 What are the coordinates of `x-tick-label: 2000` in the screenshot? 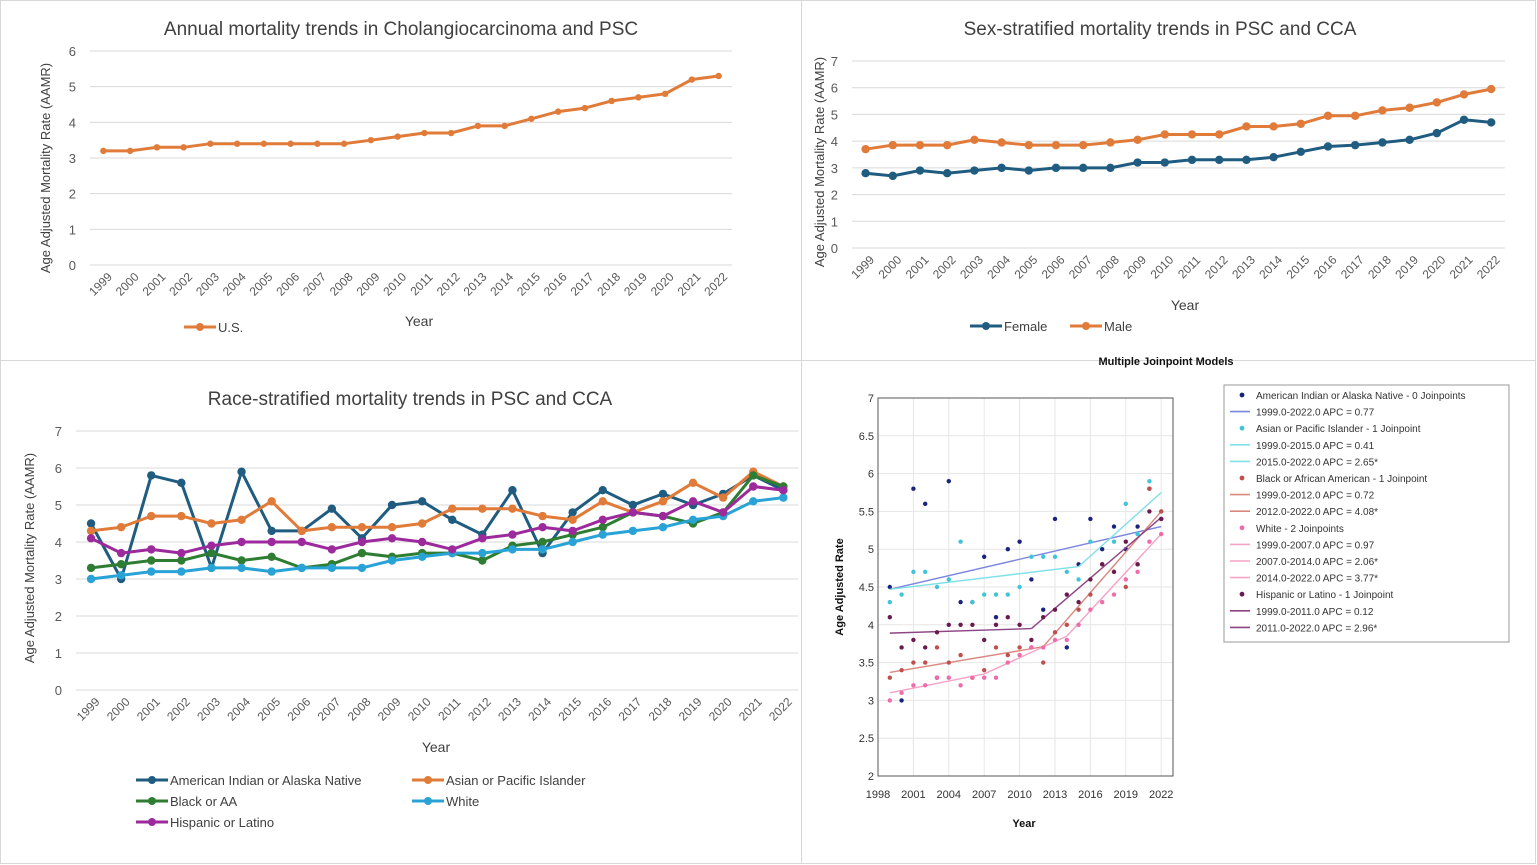 It's located at (890, 267).